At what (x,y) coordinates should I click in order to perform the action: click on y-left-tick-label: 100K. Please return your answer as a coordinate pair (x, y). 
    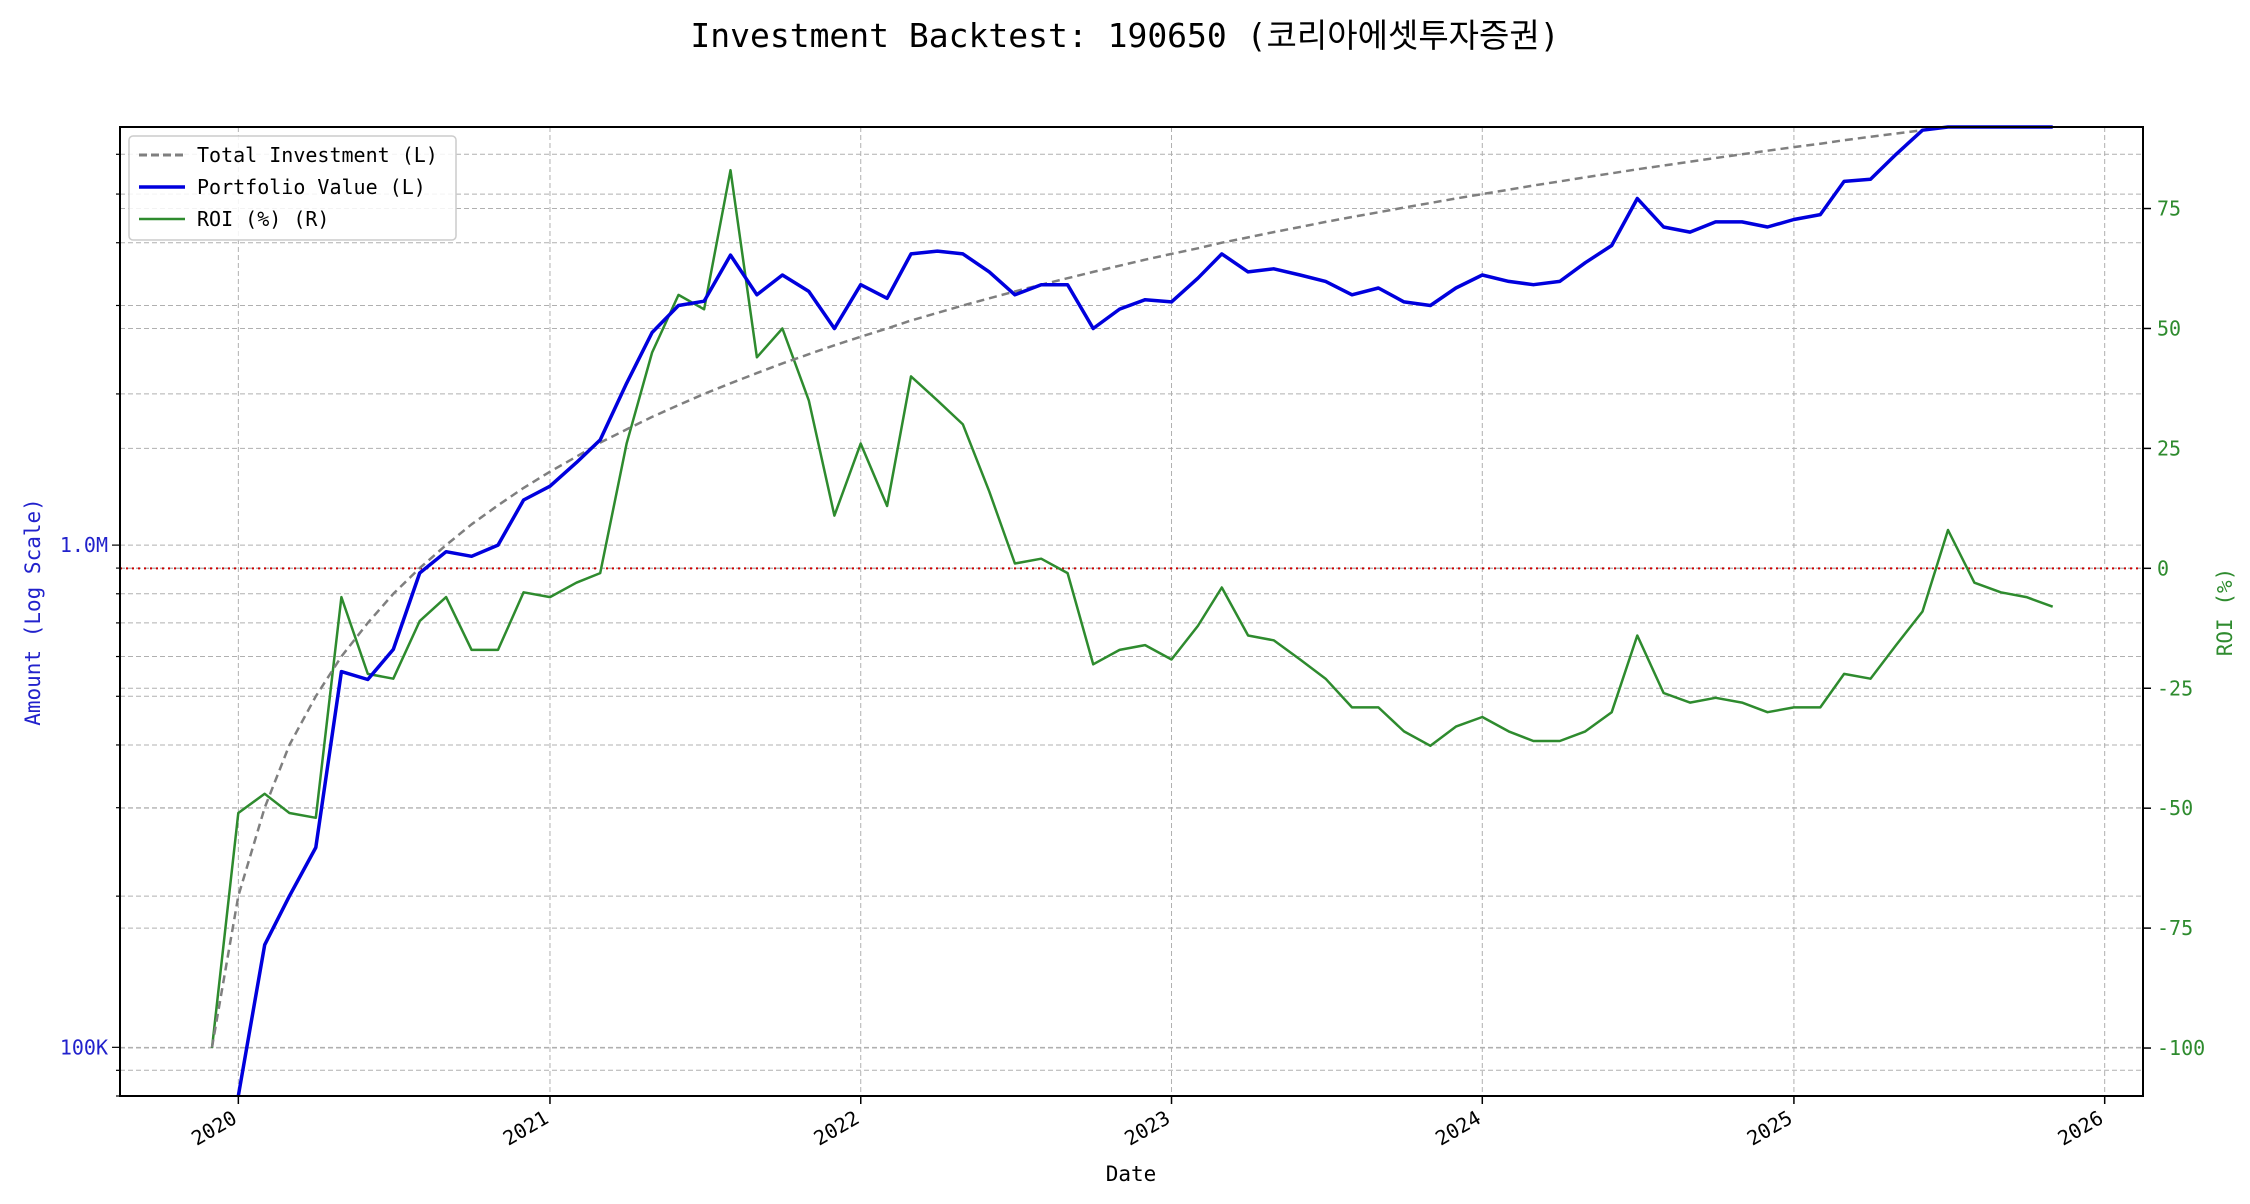
    Looking at the image, I should click on (84, 1047).